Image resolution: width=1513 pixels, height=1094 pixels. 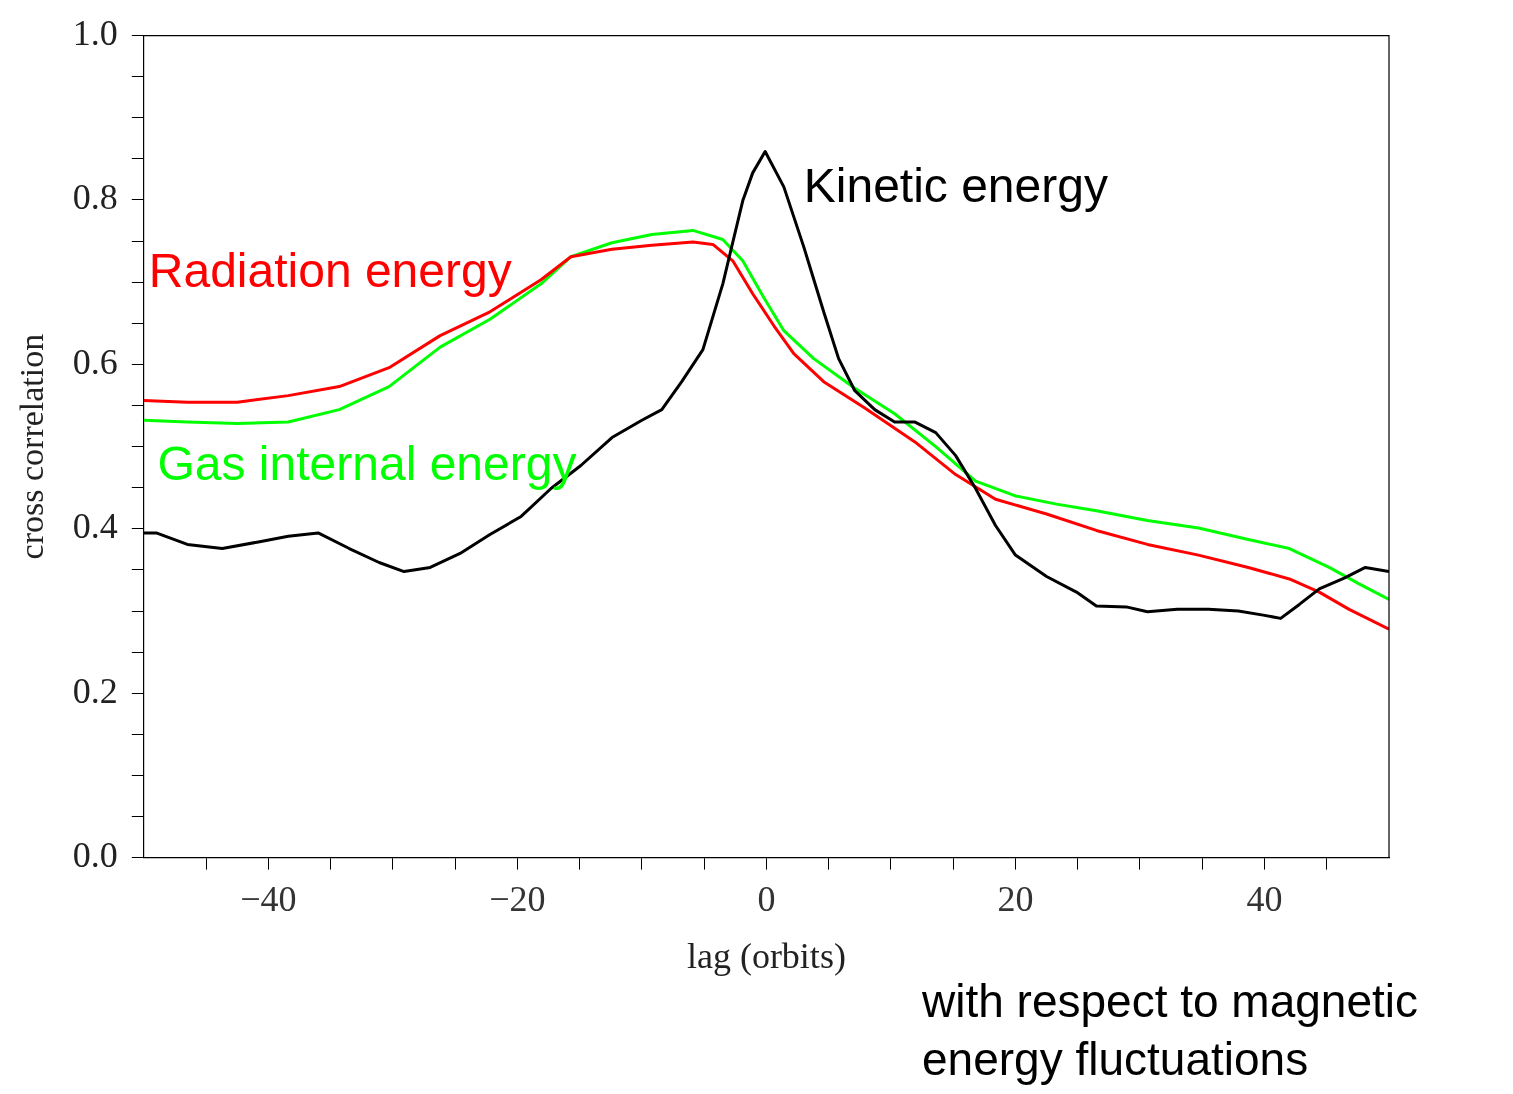 I want to click on series-label: Gas internal energy, so click(x=367, y=463).